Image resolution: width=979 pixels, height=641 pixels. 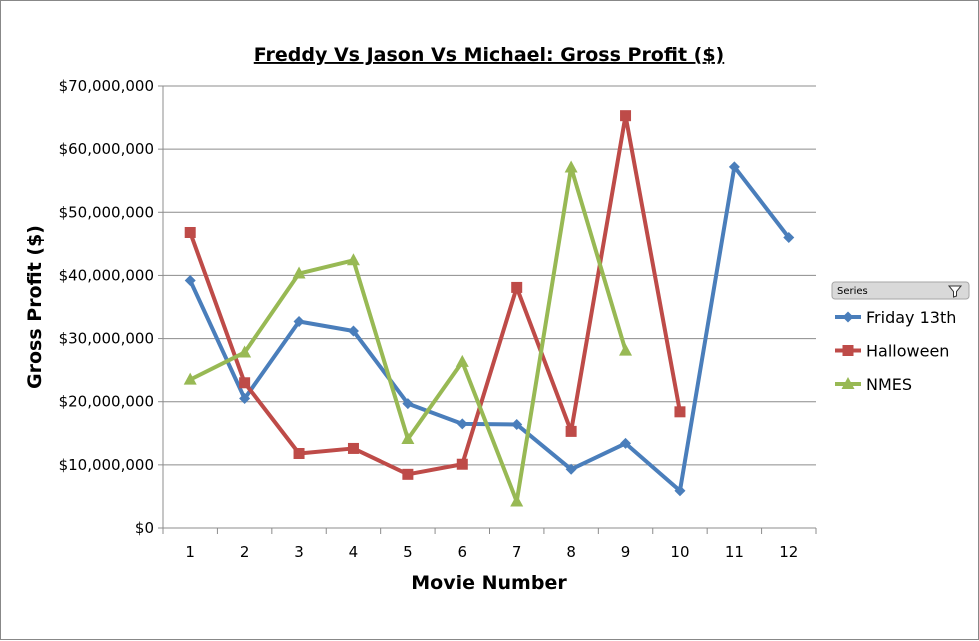 What do you see at coordinates (889, 384) in the screenshot?
I see `legend-label: NMES` at bounding box center [889, 384].